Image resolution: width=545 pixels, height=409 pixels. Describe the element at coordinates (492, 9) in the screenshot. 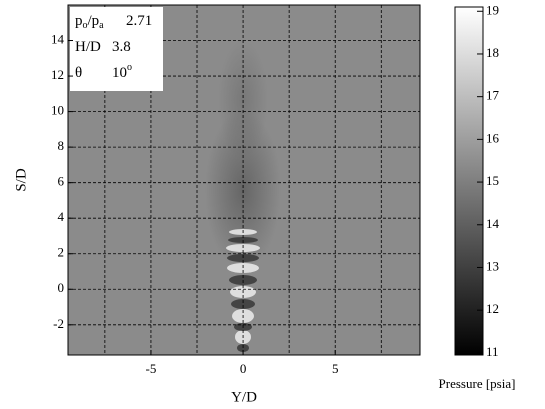

I see `colorbar-tick-label: 19` at that location.